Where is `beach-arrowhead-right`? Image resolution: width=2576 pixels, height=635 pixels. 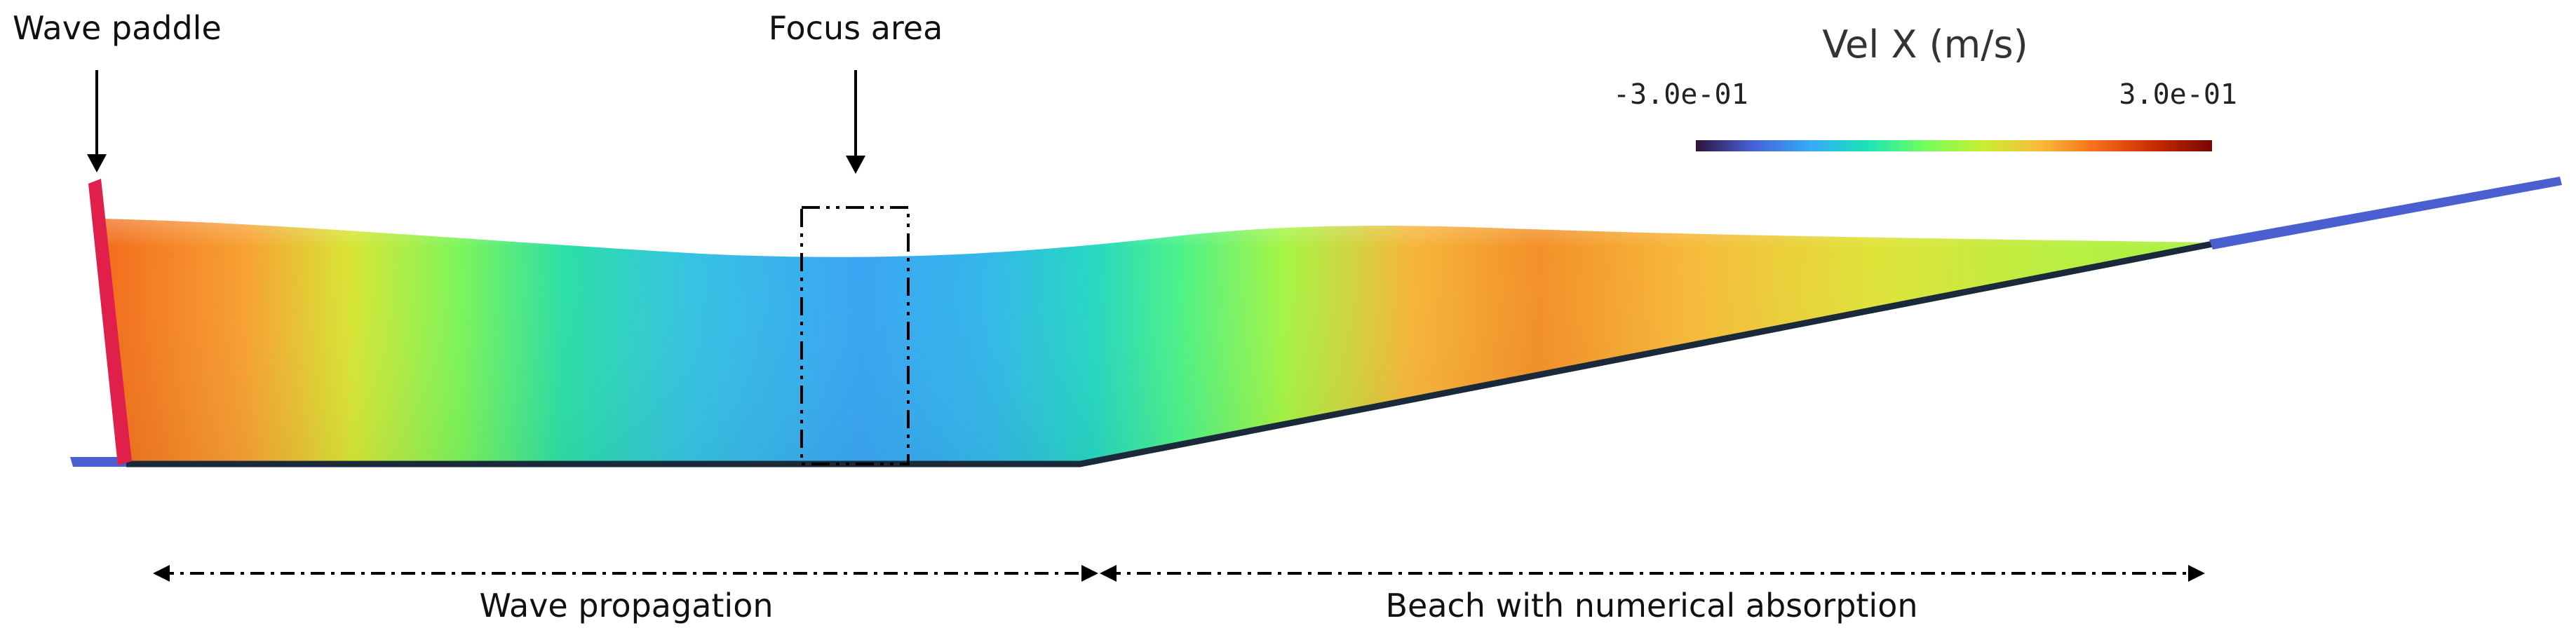 beach-arrowhead-right is located at coordinates (2196, 573).